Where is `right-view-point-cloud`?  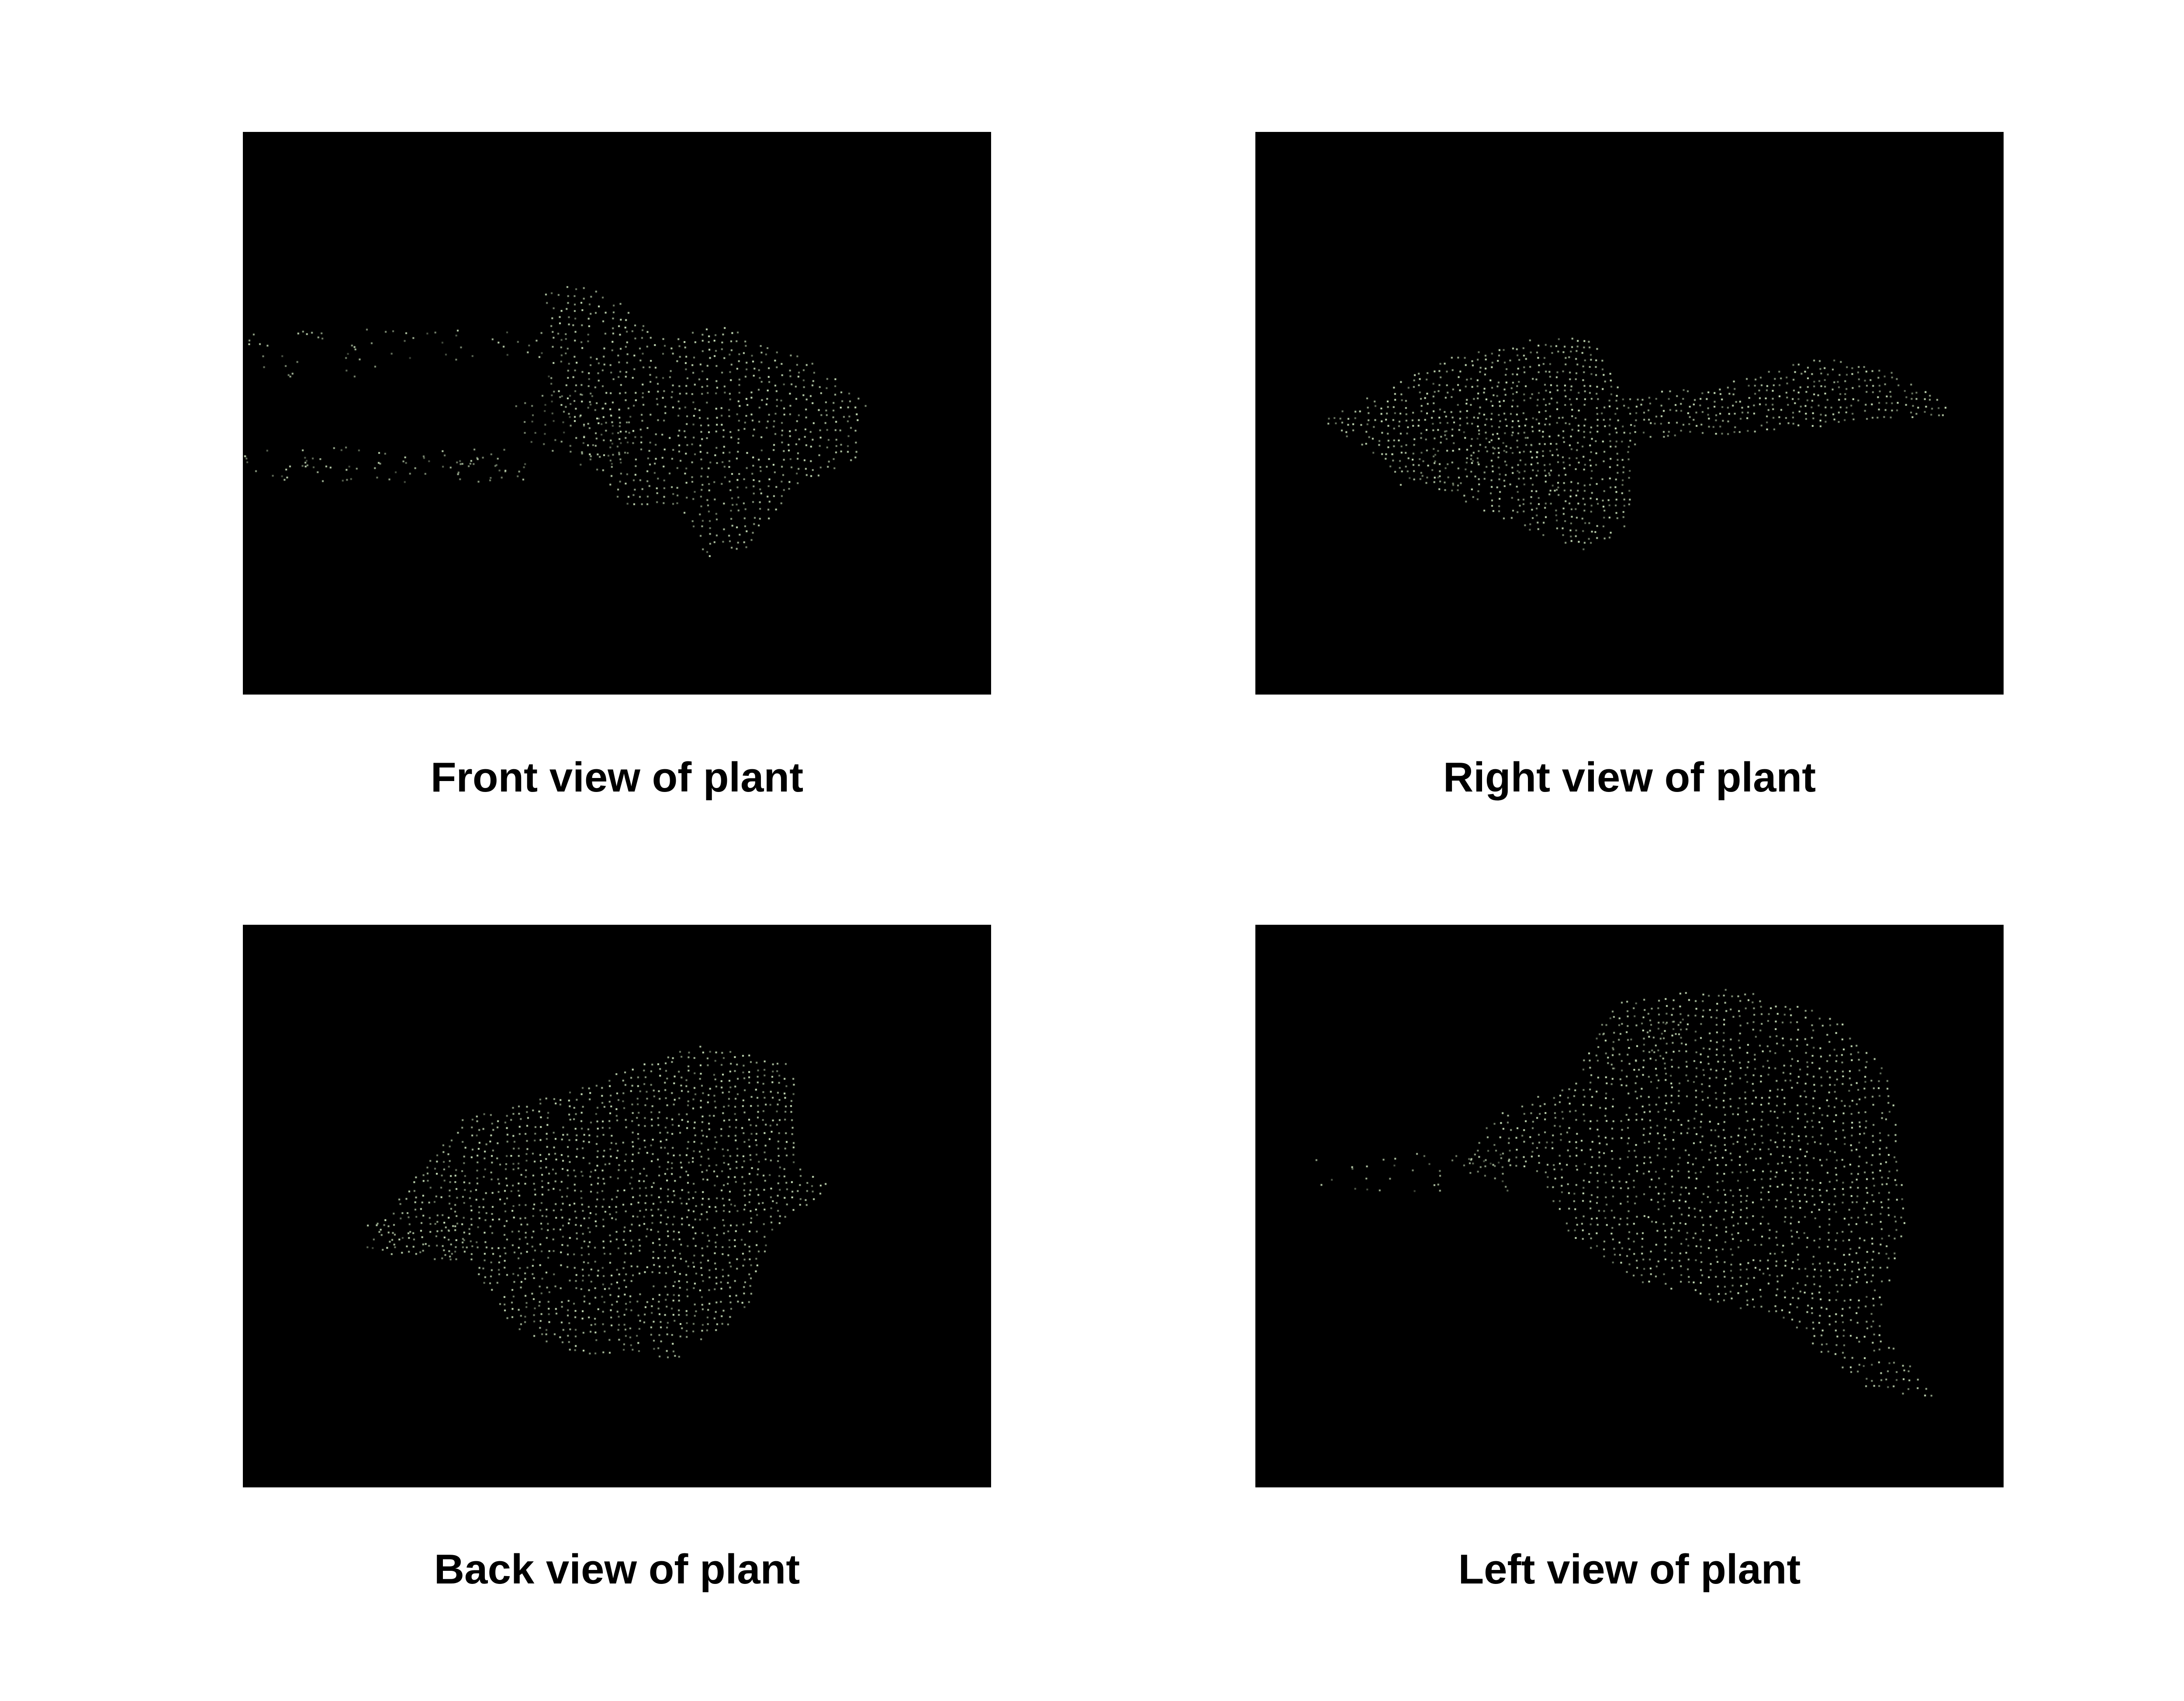
right-view-point-cloud is located at coordinates (1629, 414).